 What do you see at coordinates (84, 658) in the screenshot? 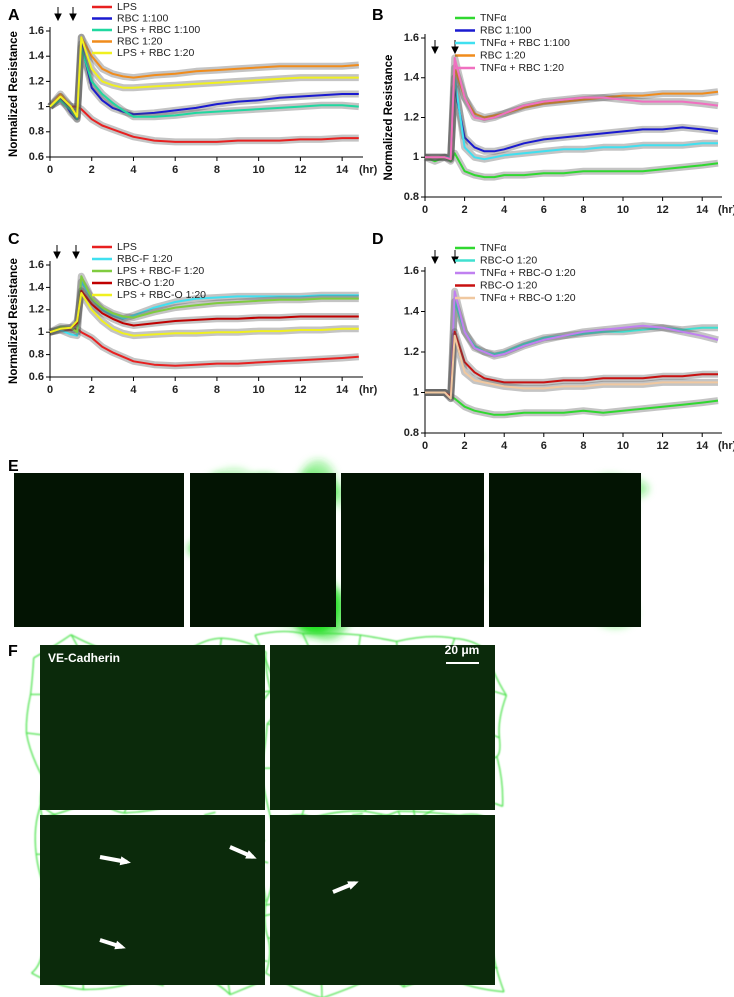
I see `image-stain: VE-Cadherin` at bounding box center [84, 658].